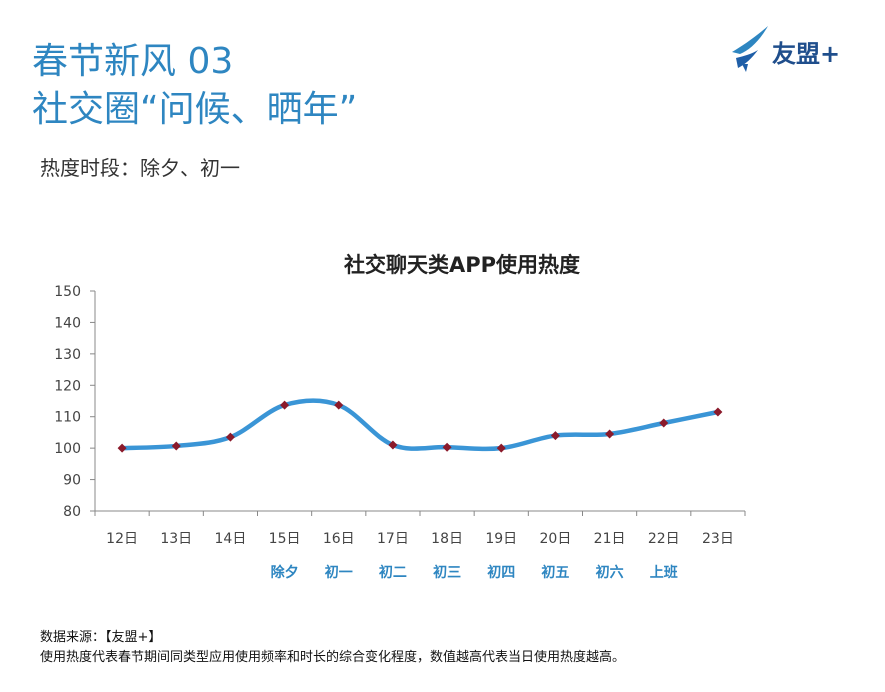 Image resolution: width=885 pixels, height=692 pixels. I want to click on brand-name: 友盟+, so click(806, 54).